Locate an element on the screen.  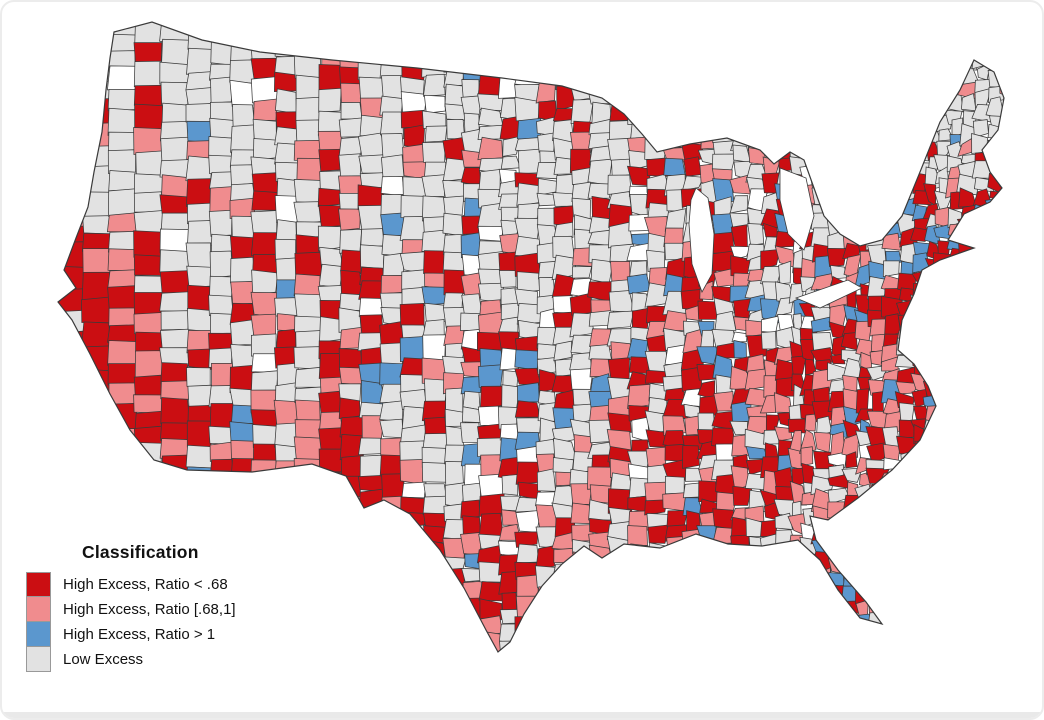
legend-swatch-gray is located at coordinates (38, 659).